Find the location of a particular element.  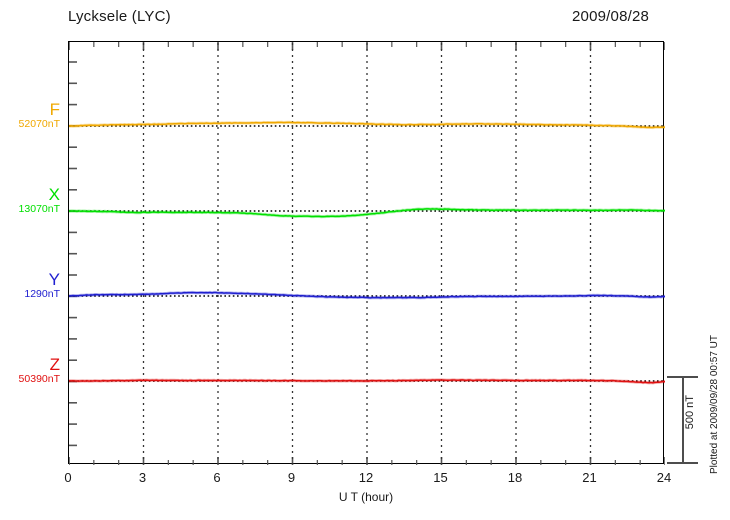

x-tick-9: 9 is located at coordinates (291, 477).